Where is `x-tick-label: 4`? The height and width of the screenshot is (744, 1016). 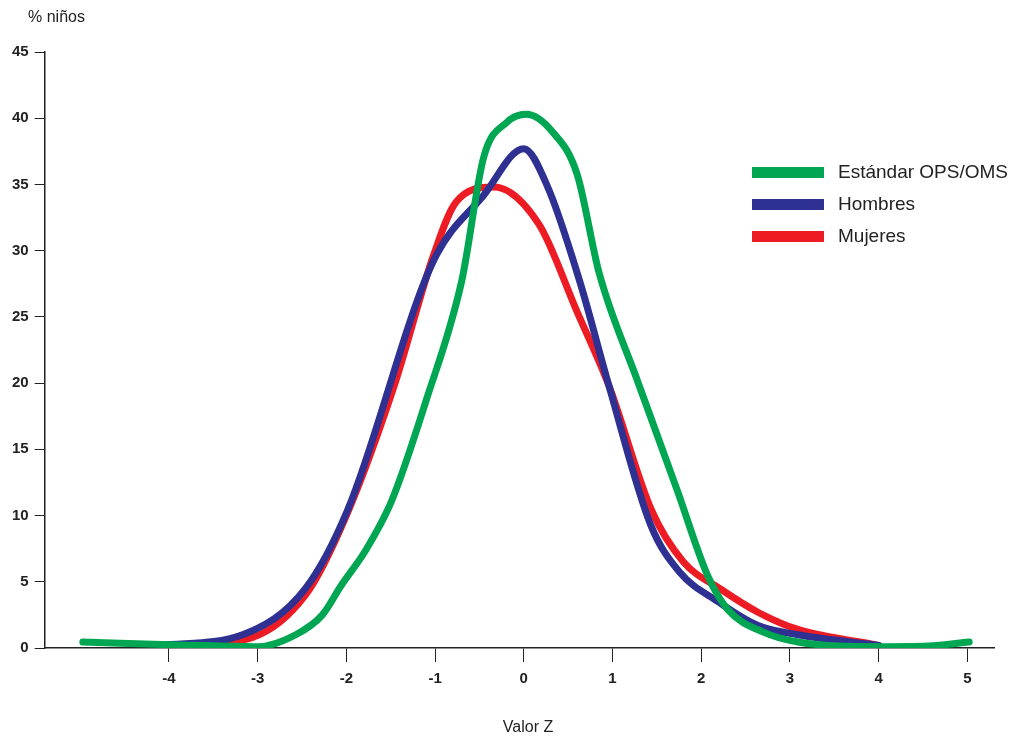
x-tick-label: 4 is located at coordinates (879, 678).